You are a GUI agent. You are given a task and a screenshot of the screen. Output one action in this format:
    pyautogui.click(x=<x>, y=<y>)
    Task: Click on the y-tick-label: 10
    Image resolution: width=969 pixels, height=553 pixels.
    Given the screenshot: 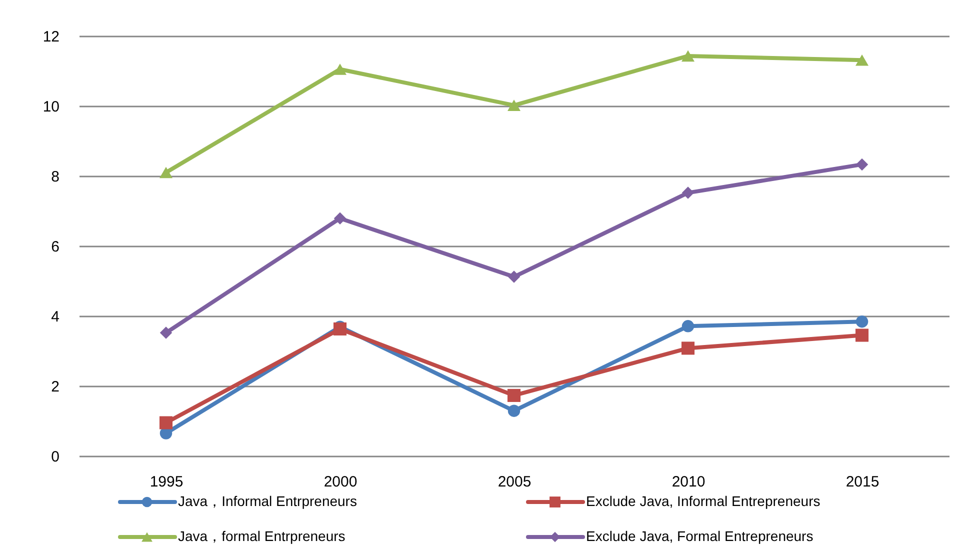 What is the action you would take?
    pyautogui.click(x=51, y=107)
    